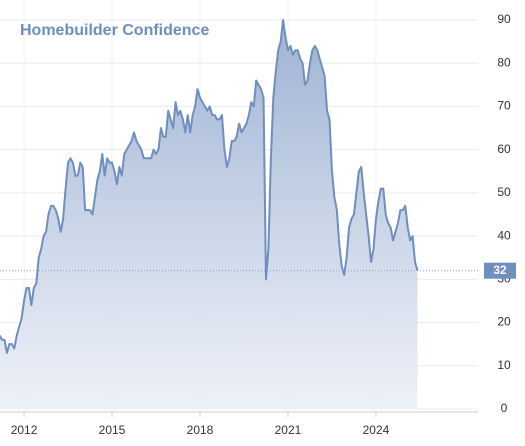 The height and width of the screenshot is (446, 525). I want to click on last-value-box, so click(500, 270).